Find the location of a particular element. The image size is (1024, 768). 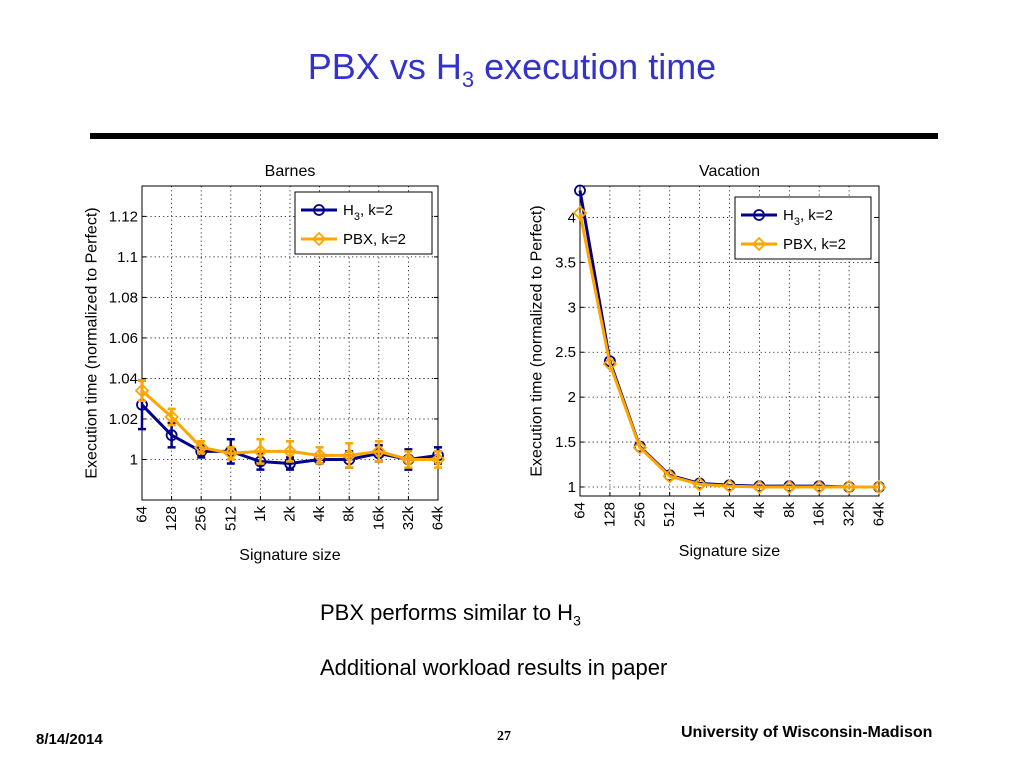

vacation-ytick-label: 3.5 is located at coordinates (565, 262).